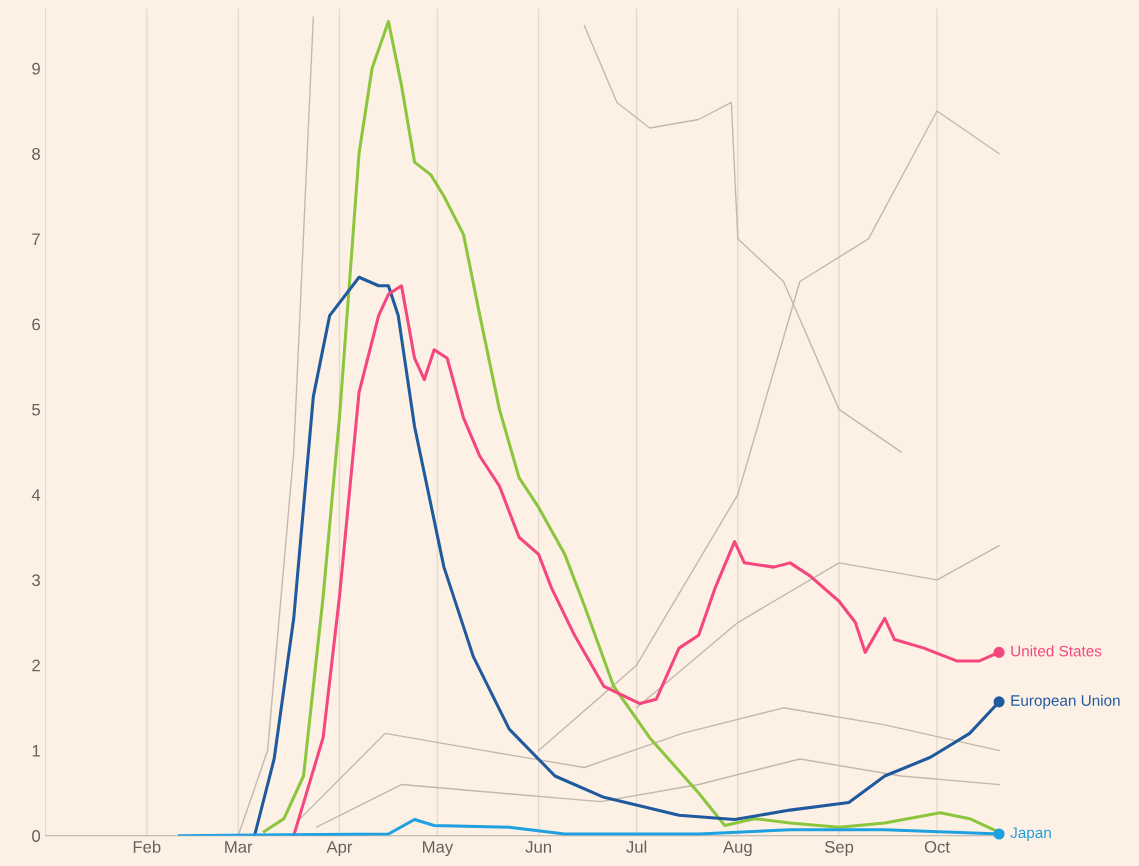  Describe the element at coordinates (36, 154) in the screenshot. I see `y-tick-label: 8` at that location.